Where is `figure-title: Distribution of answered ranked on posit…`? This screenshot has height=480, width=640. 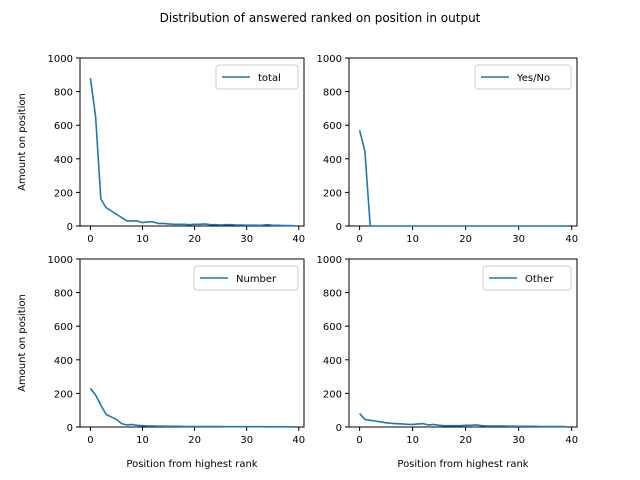
figure-title: Distribution of answered ranked on posit… is located at coordinates (320, 18).